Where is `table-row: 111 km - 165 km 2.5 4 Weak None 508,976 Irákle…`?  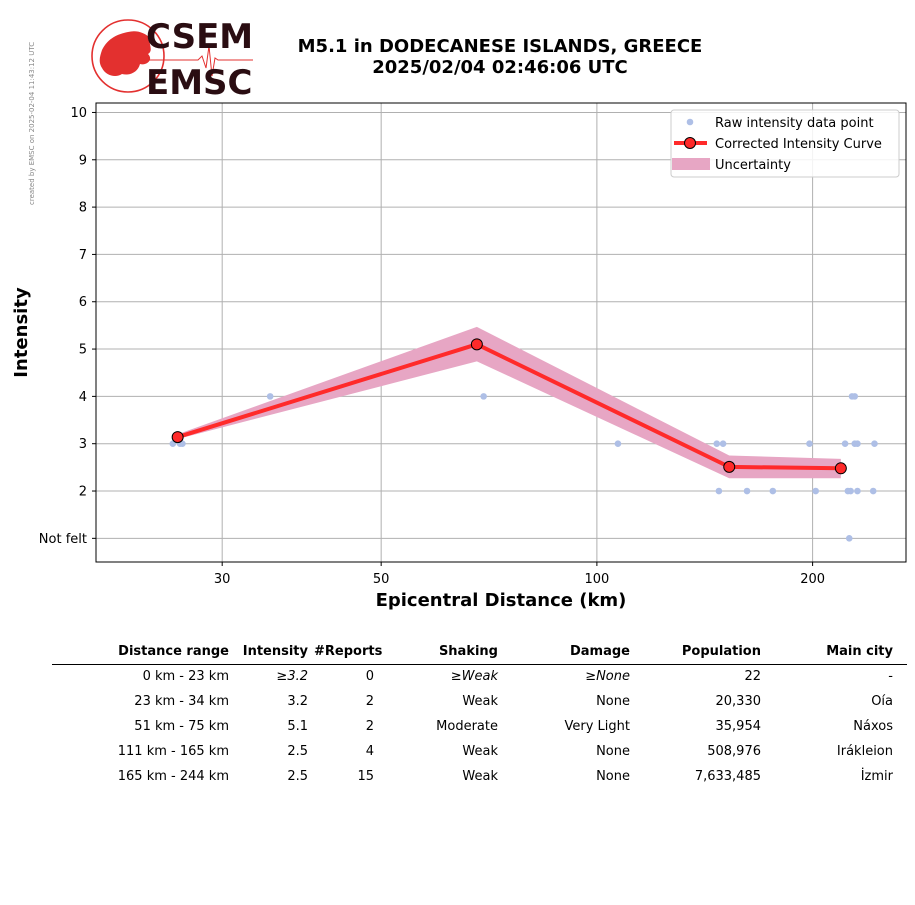
table-row: 111 km - 165 km 2.5 4 Weak None 508,976 Irákle… is located at coordinates (479, 752).